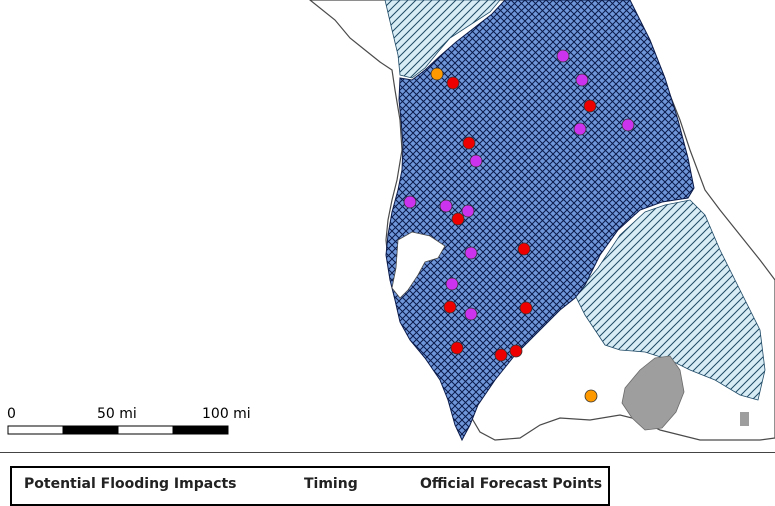 Image resolution: width=775 pixels, height=506 pixels. I want to click on lake-okeechobee, so click(653, 393).